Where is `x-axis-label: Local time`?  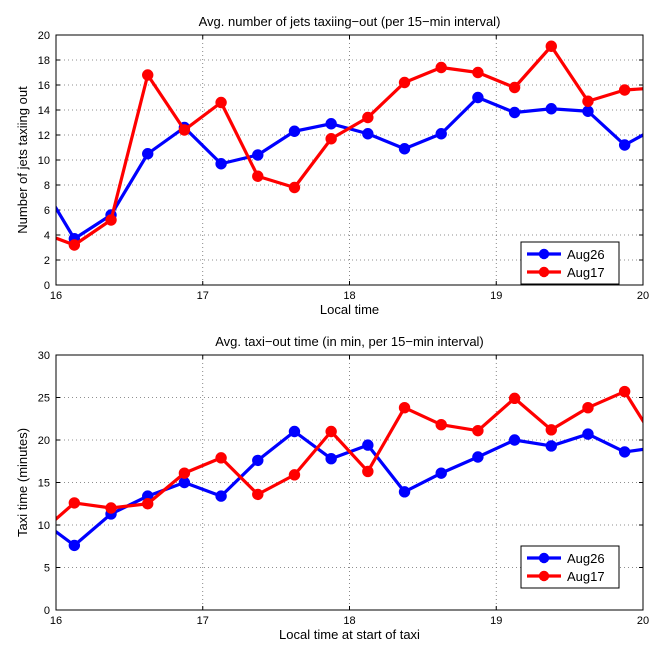 x-axis-label: Local time is located at coordinates (349, 309).